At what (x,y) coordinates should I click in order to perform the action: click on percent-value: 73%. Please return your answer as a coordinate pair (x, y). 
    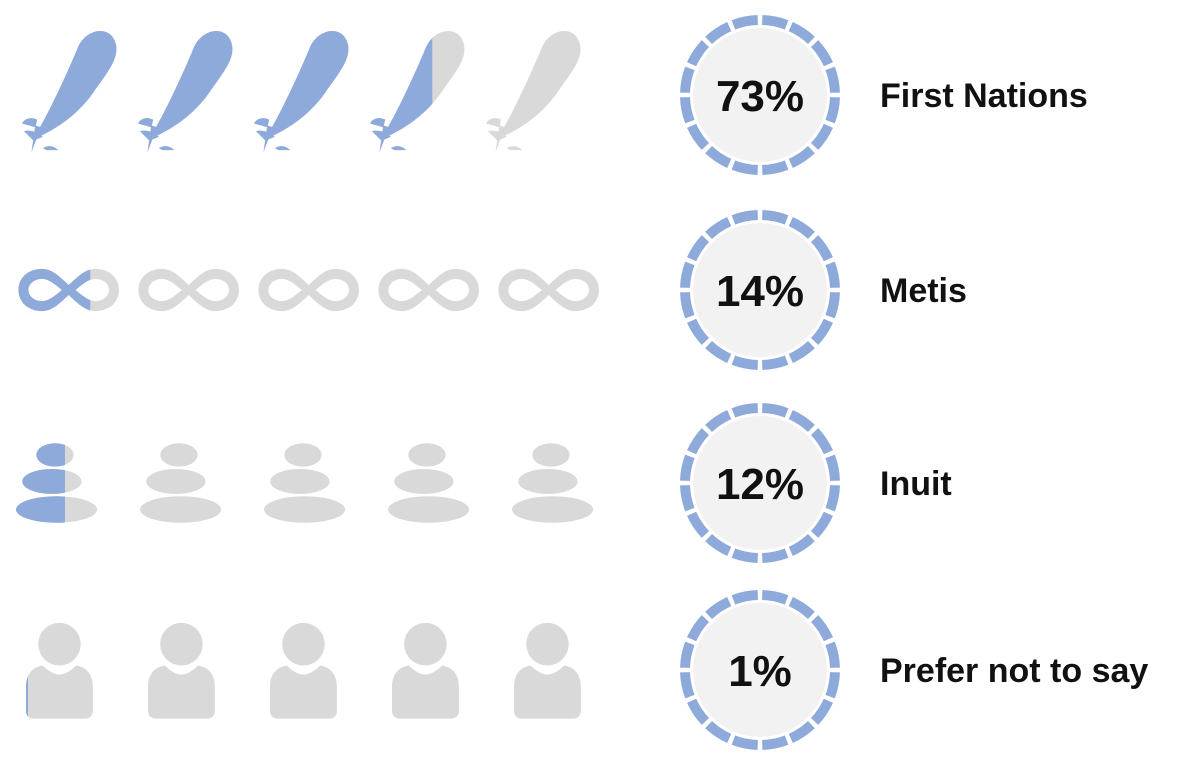
    Looking at the image, I should click on (760, 96).